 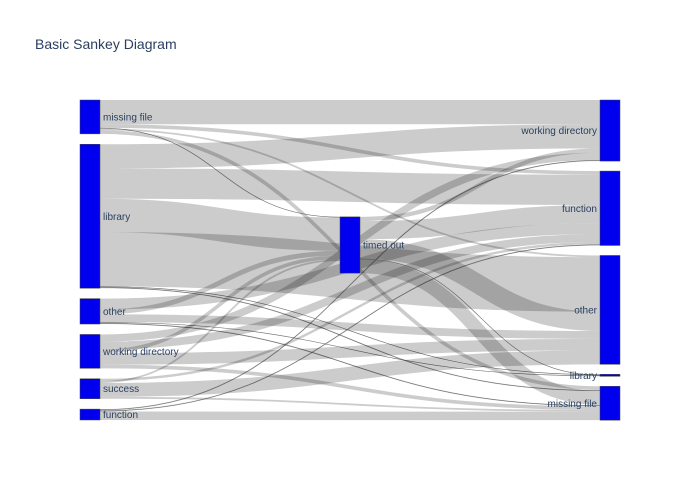 I want to click on sankey-link-m_timed_out-to-r_other, so click(x=480, y=285).